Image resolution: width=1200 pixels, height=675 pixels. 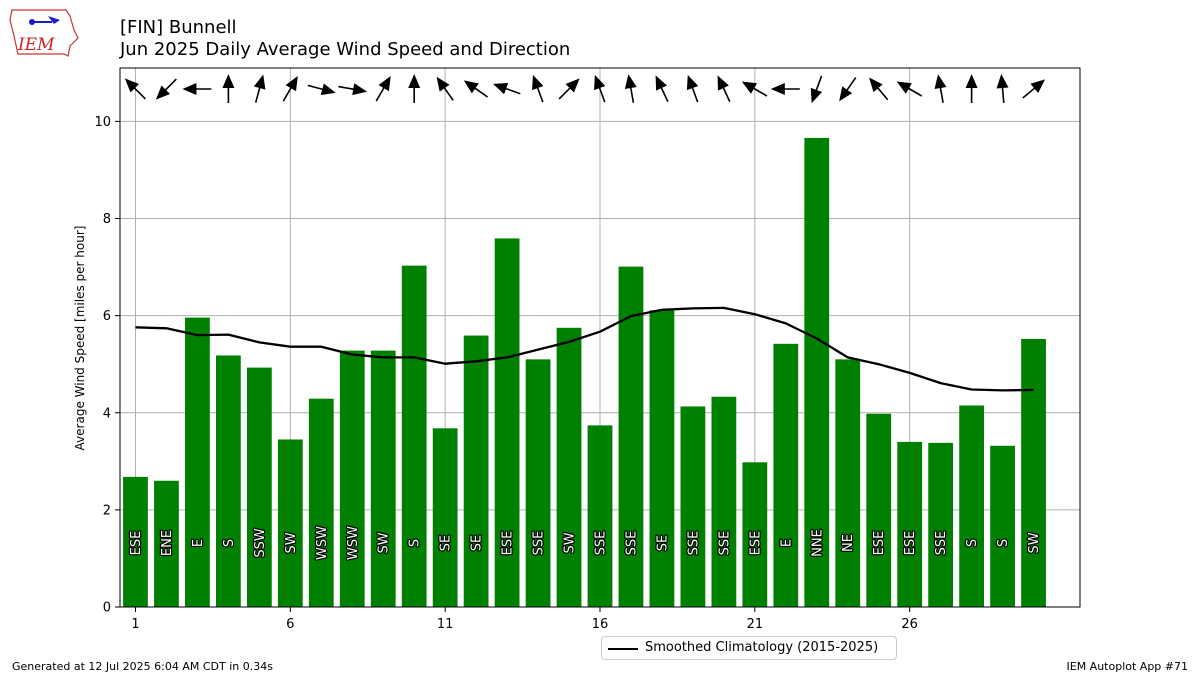 What do you see at coordinates (107, 316) in the screenshot?
I see `y-tick-label: 6` at bounding box center [107, 316].